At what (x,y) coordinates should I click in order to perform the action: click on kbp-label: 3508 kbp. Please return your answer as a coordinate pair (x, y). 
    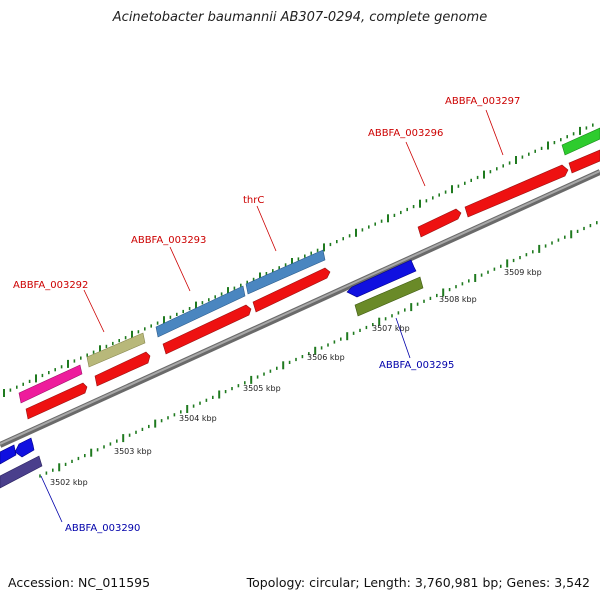
    Looking at the image, I should click on (458, 299).